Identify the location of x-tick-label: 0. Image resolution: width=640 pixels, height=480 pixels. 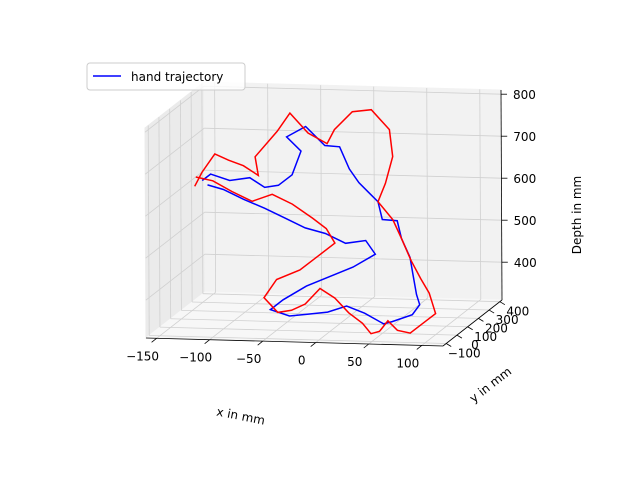
(302, 361).